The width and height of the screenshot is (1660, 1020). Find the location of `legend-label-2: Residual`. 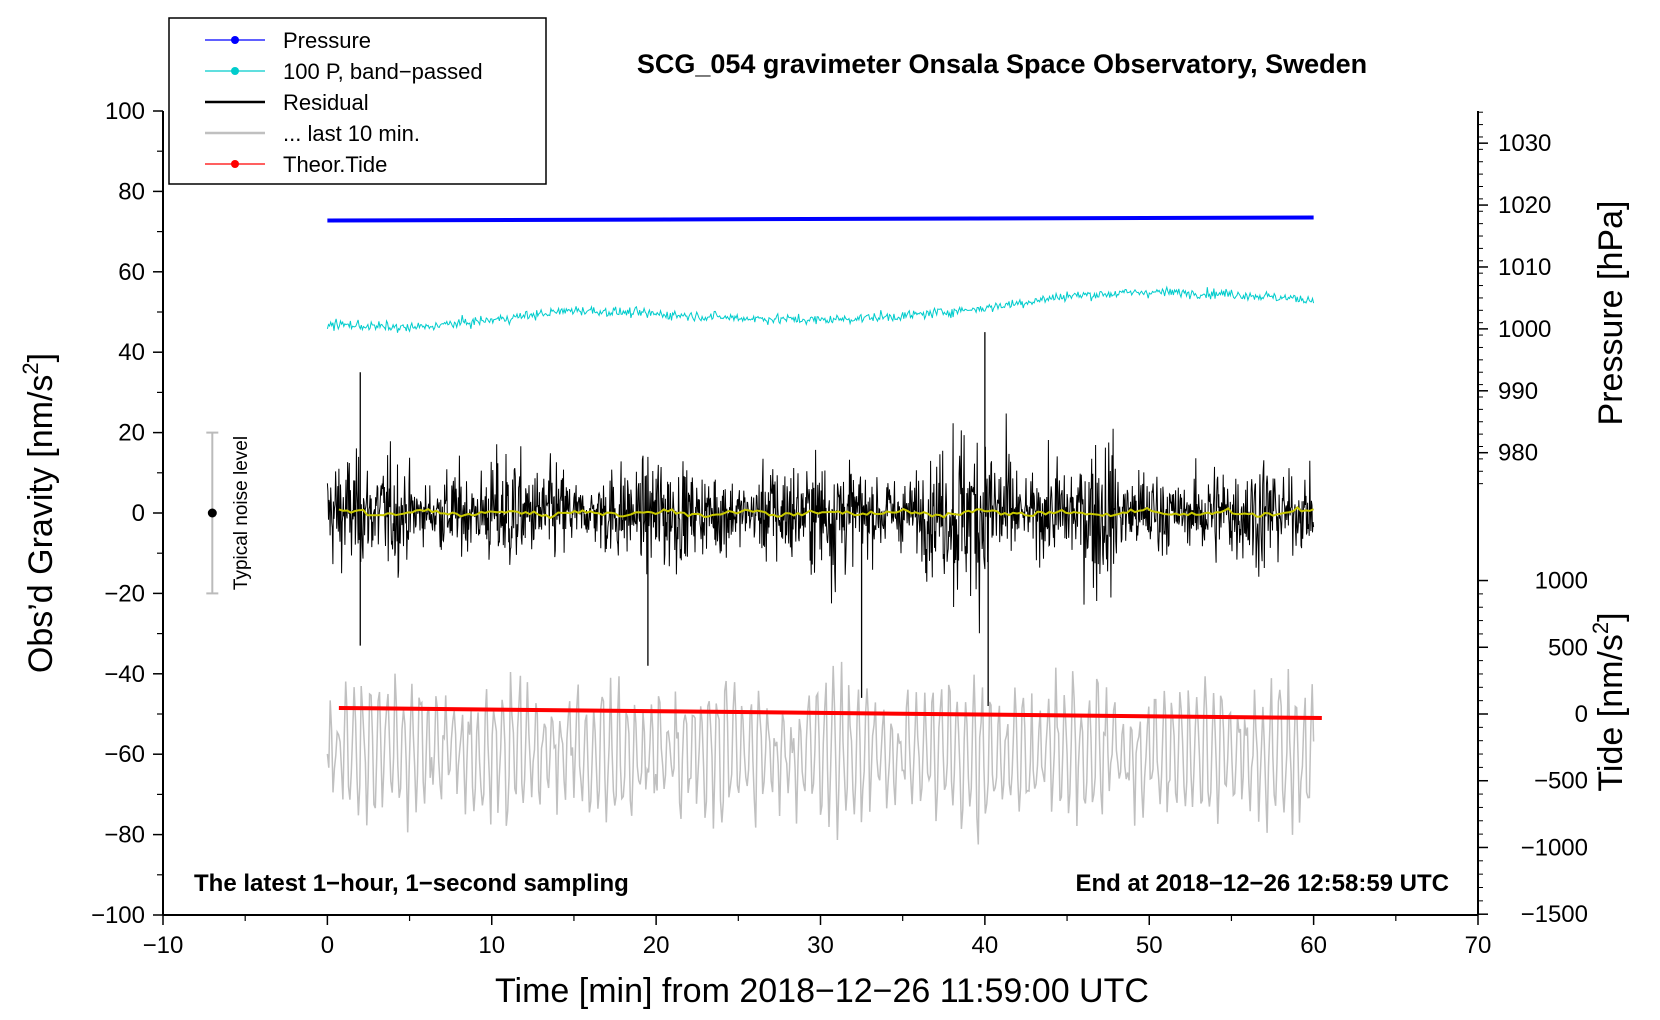

legend-label-2: Residual is located at coordinates (326, 102).